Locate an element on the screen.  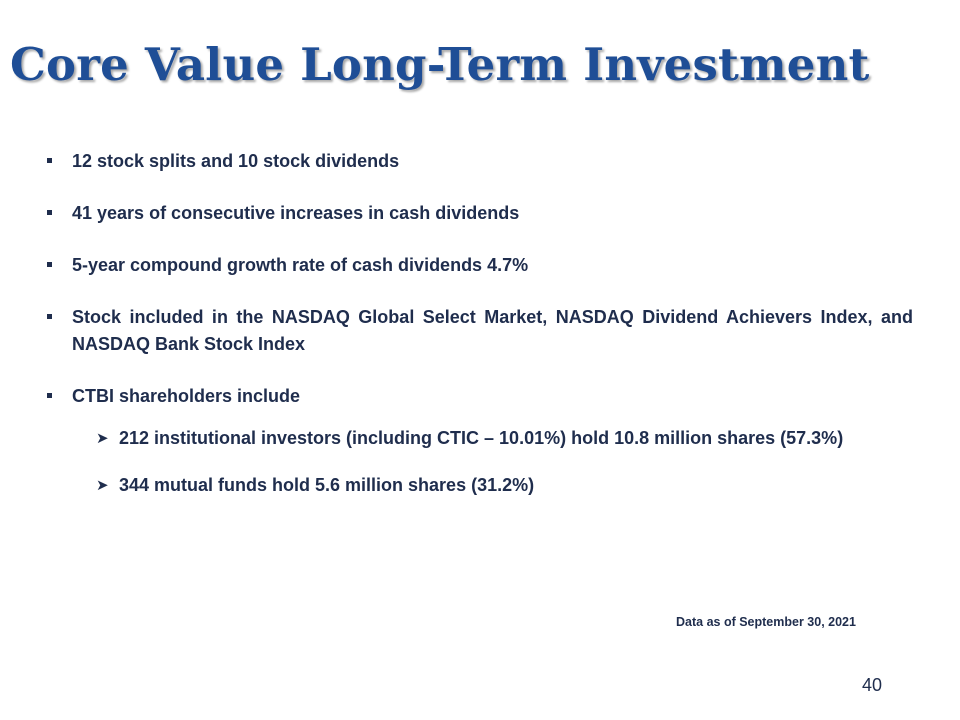
slide-title: Core Value Long-Term Investment is located at coordinates (440, 64).